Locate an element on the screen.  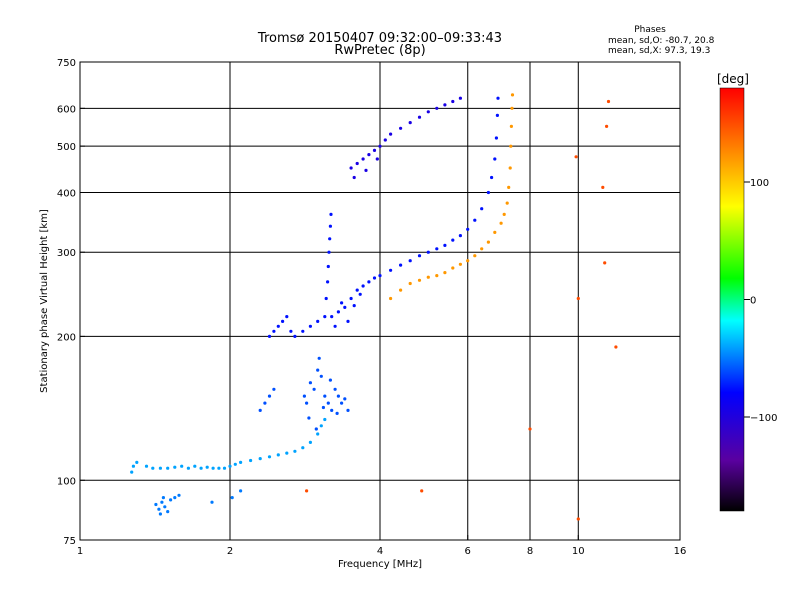
x-axis-ticks: 1 2 4 6 8 10 16 is located at coordinates (381, 546).